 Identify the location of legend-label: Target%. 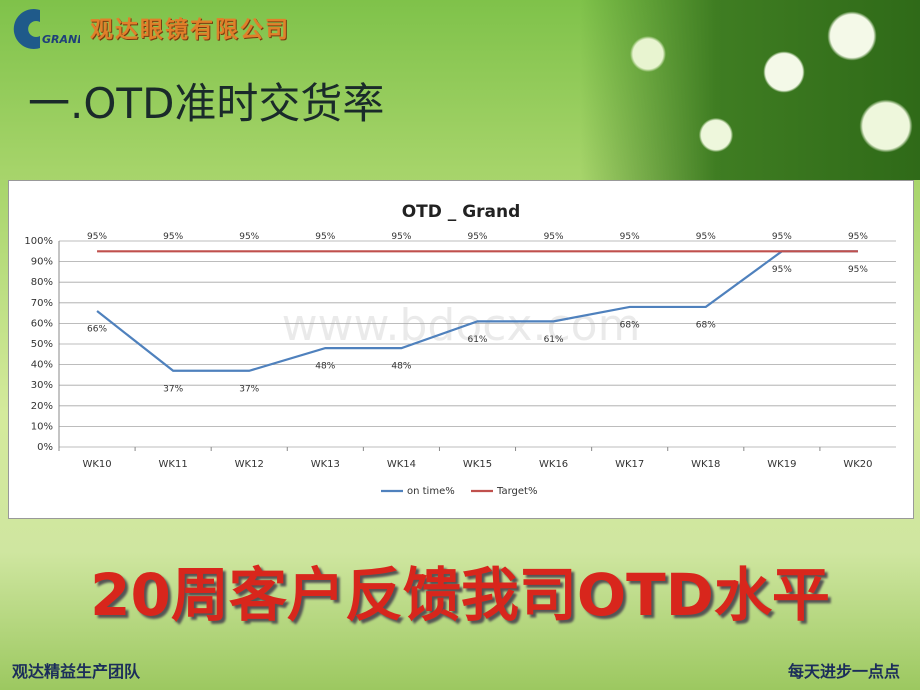
(516, 491).